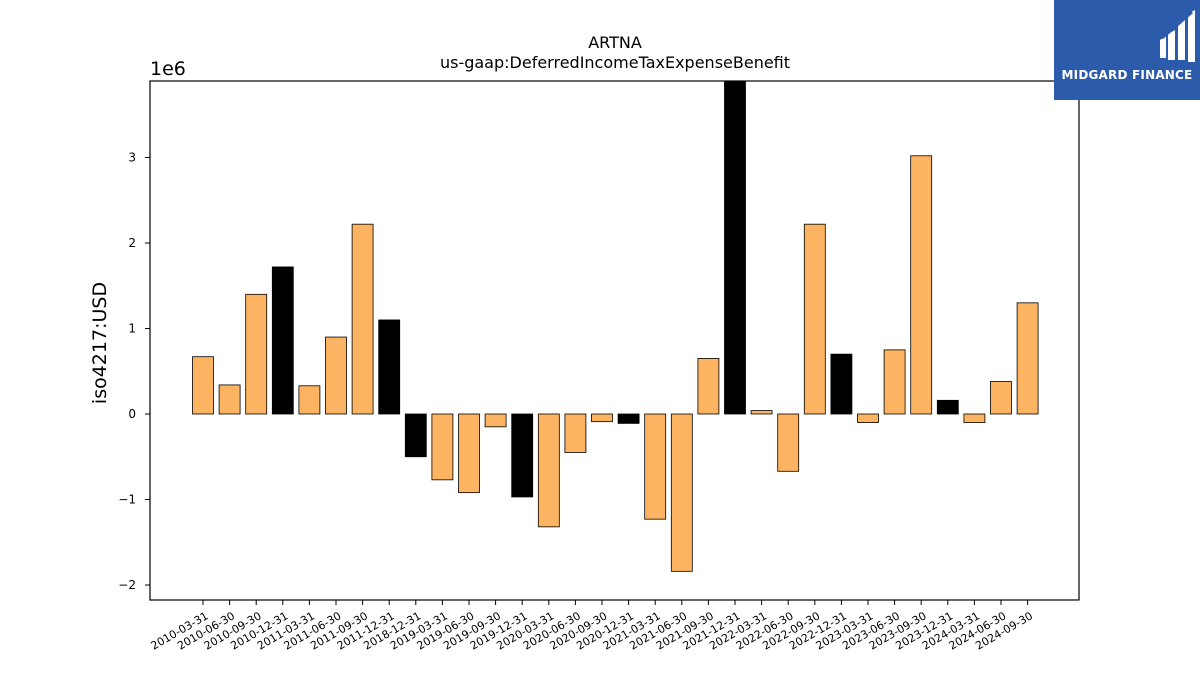 The image size is (1200, 675). What do you see at coordinates (1127, 75) in the screenshot?
I see `logo-text: MIDGARD FINANCE` at bounding box center [1127, 75].